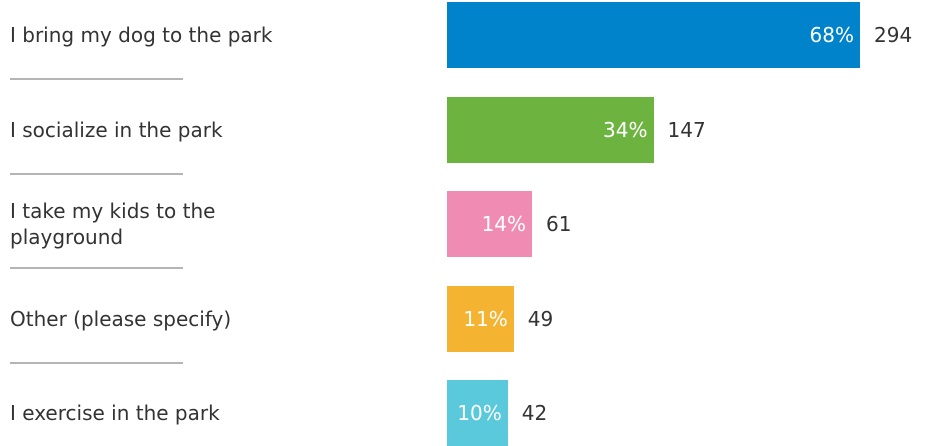  I want to click on count-label: 147, so click(686, 129).